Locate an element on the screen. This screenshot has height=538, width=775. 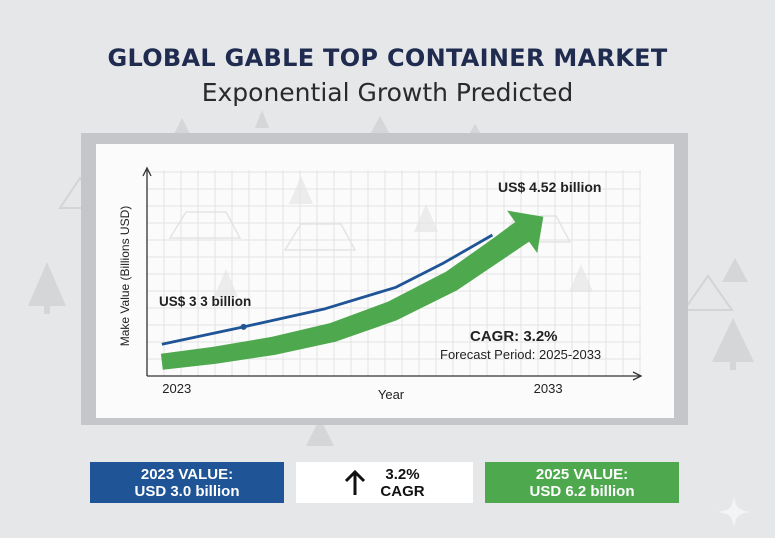
end-value-label: US$ 4.52 billion is located at coordinates (549, 187).